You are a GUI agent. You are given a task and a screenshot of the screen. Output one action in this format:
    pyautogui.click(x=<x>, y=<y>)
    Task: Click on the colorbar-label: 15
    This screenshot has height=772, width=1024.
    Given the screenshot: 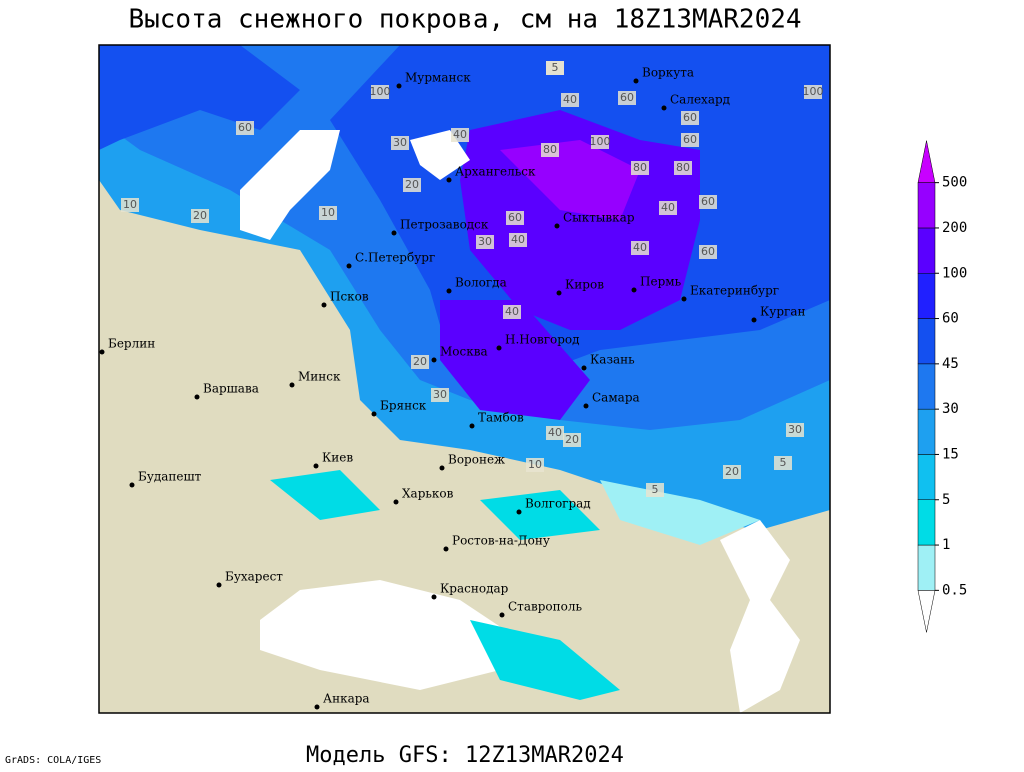 What is the action you would take?
    pyautogui.click(x=950, y=454)
    